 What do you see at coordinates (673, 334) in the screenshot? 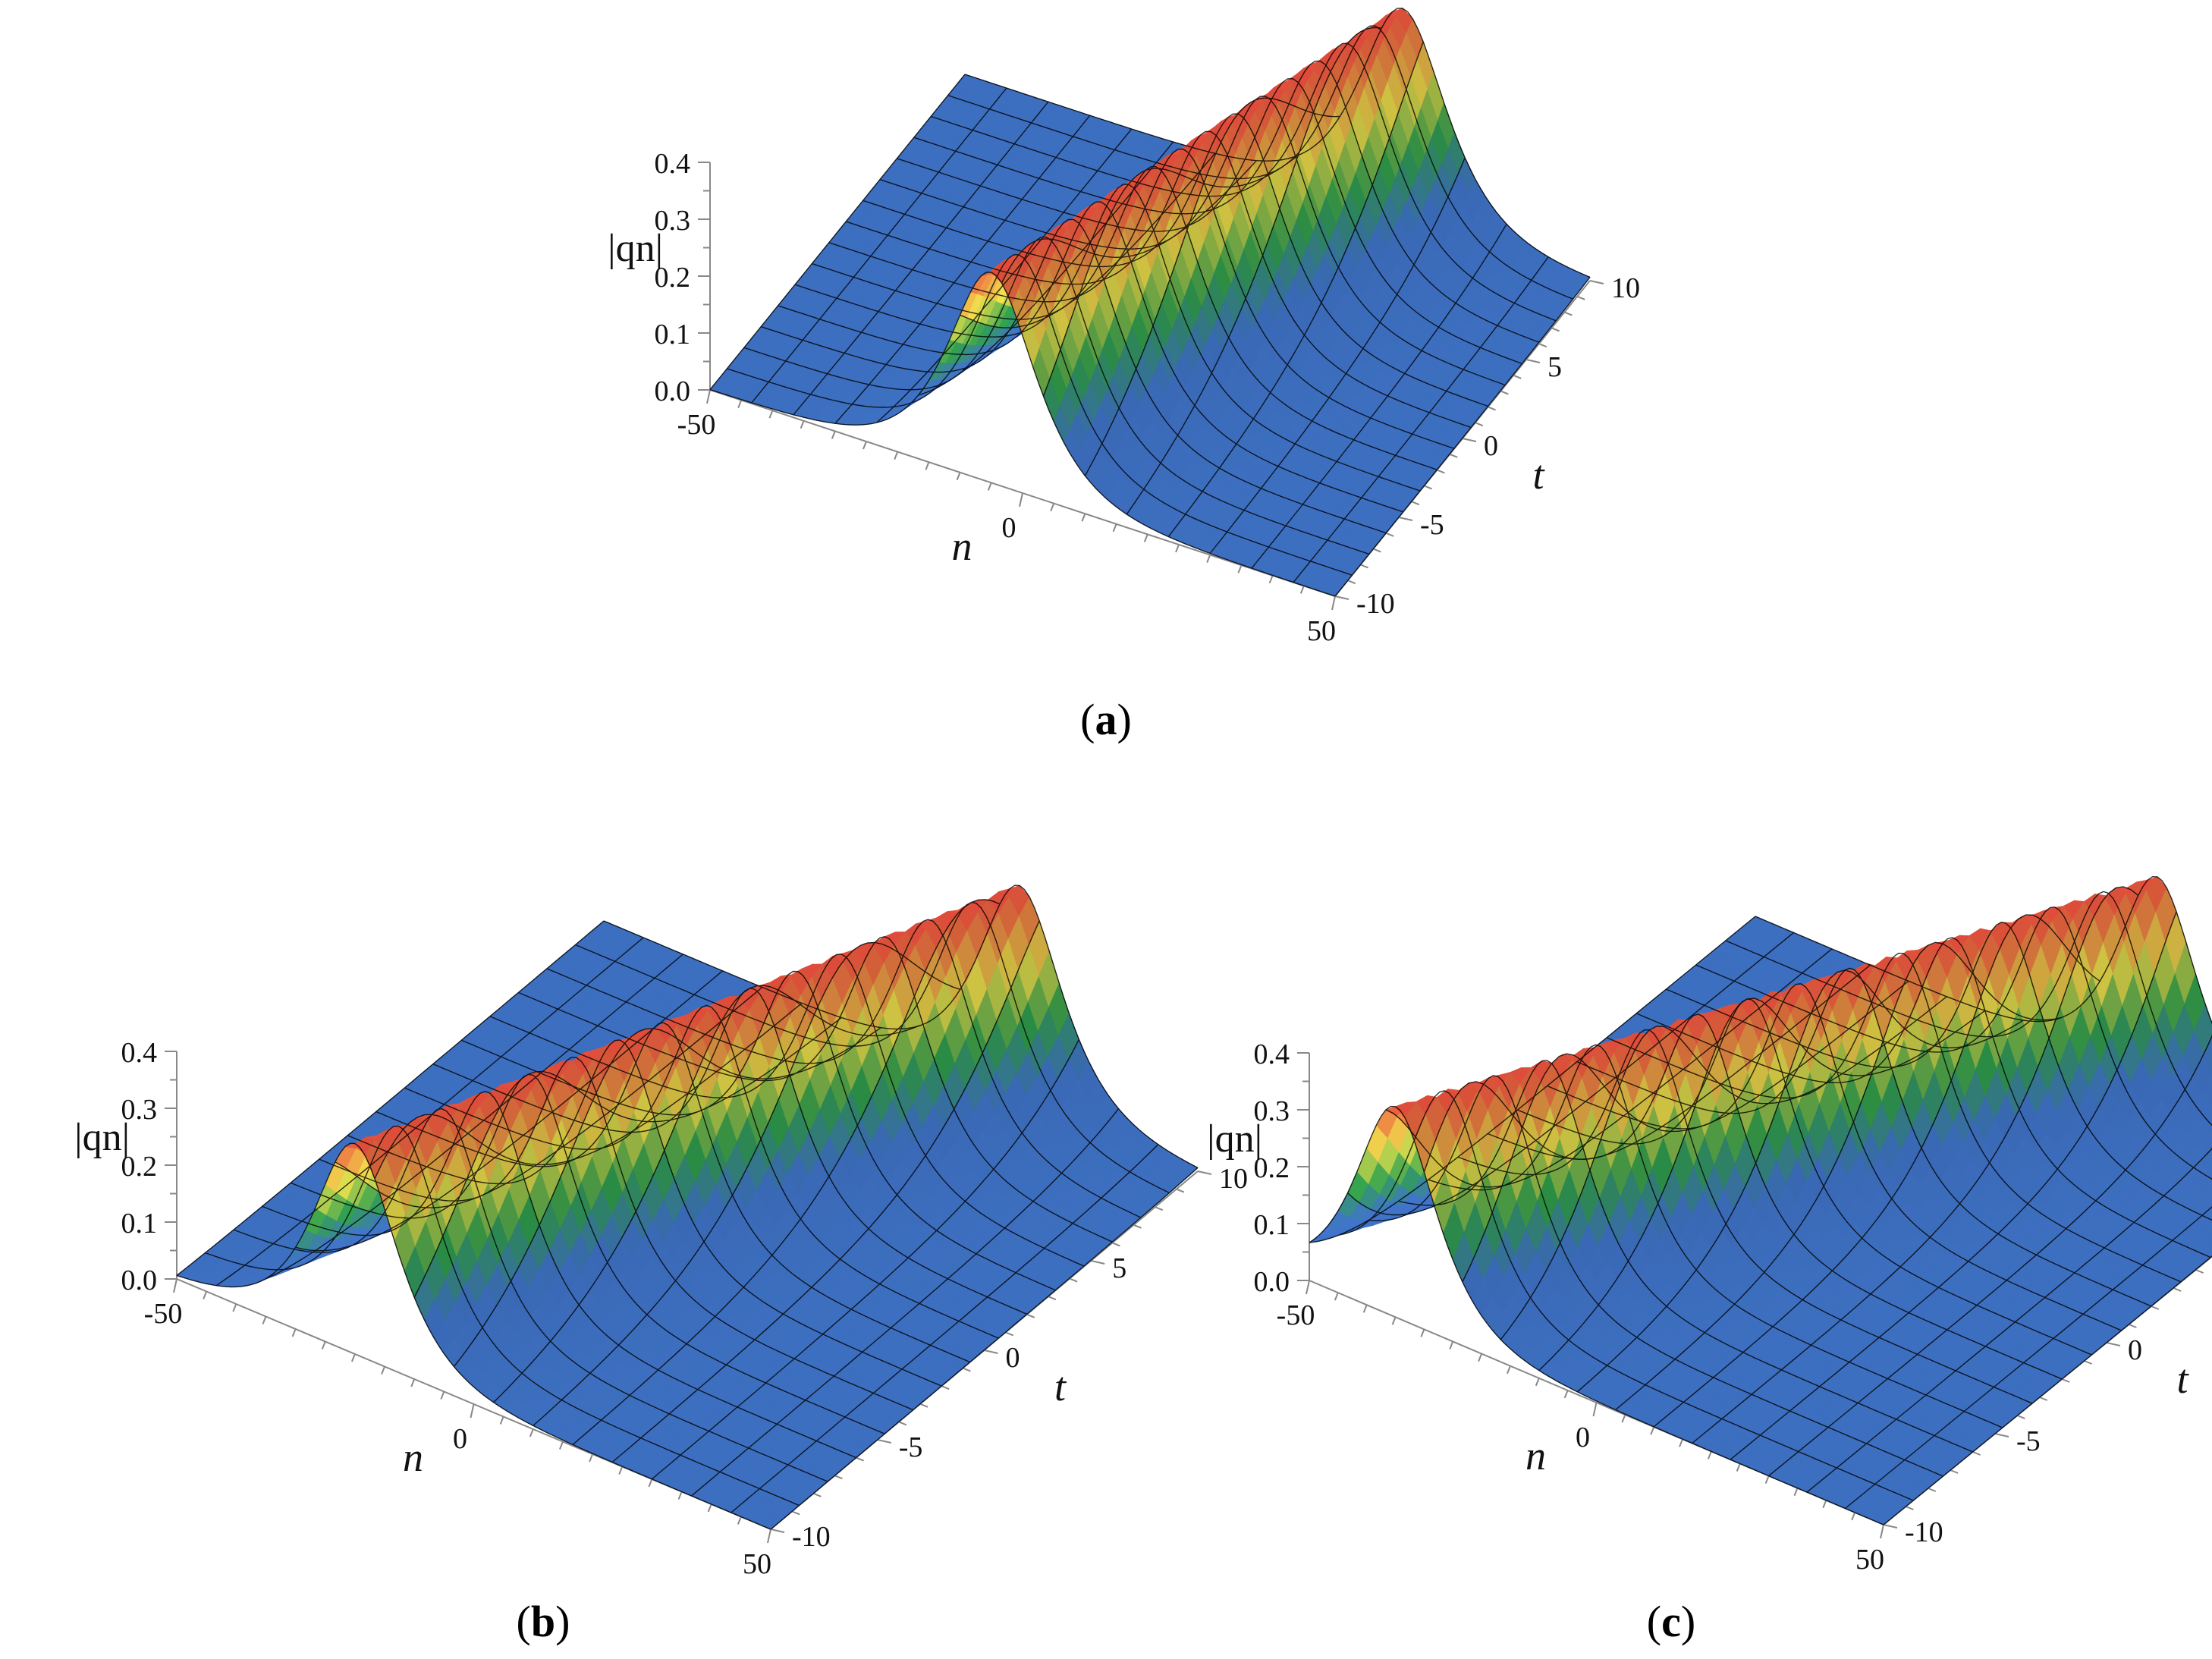
I see `z-tick-label: 0.1` at bounding box center [673, 334].